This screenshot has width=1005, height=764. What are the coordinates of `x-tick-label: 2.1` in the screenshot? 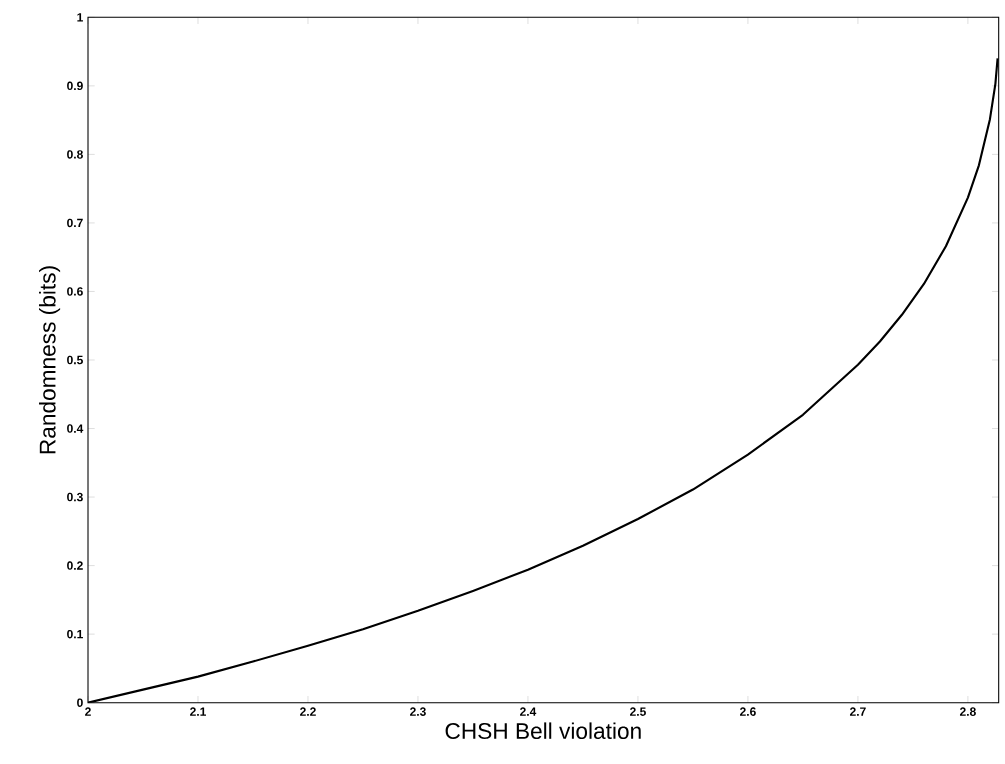 It's located at (198, 711).